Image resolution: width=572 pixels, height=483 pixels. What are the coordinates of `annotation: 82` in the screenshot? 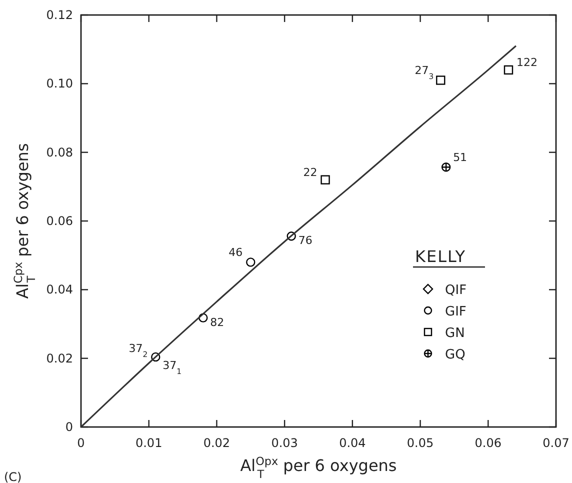 It's located at (217, 322).